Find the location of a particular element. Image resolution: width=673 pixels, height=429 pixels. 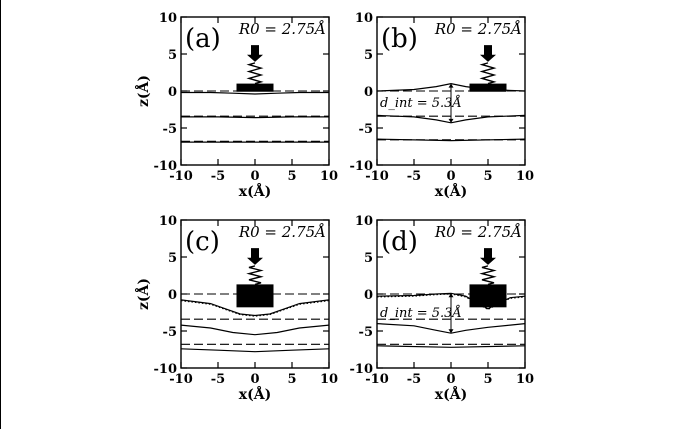

panel-label: (a) is located at coordinates (203, 39).